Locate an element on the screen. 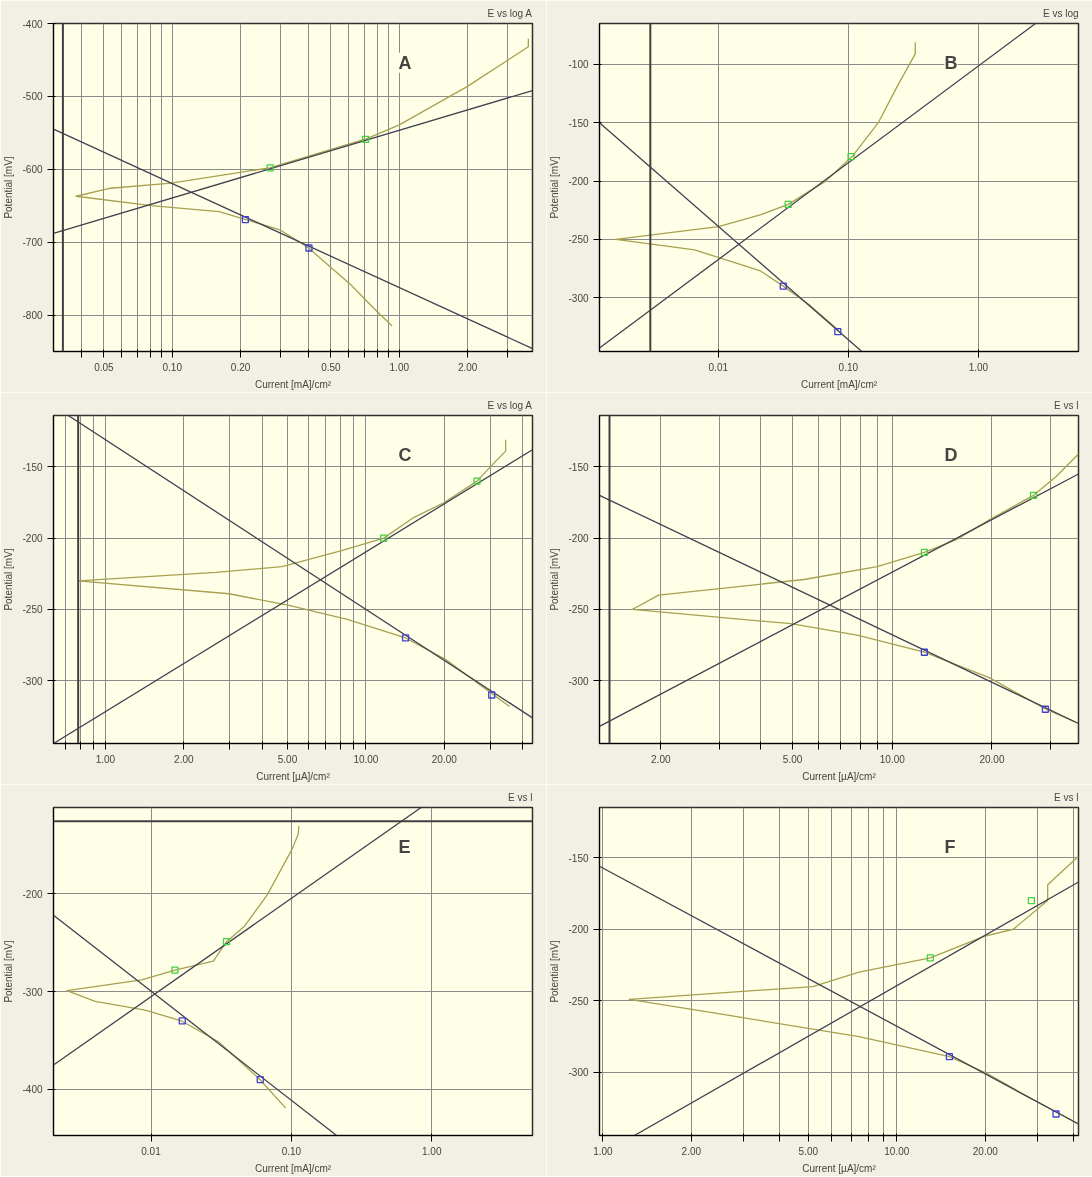 The height and width of the screenshot is (1177, 1092). x-tick-label: 0.50 is located at coordinates (331, 367).